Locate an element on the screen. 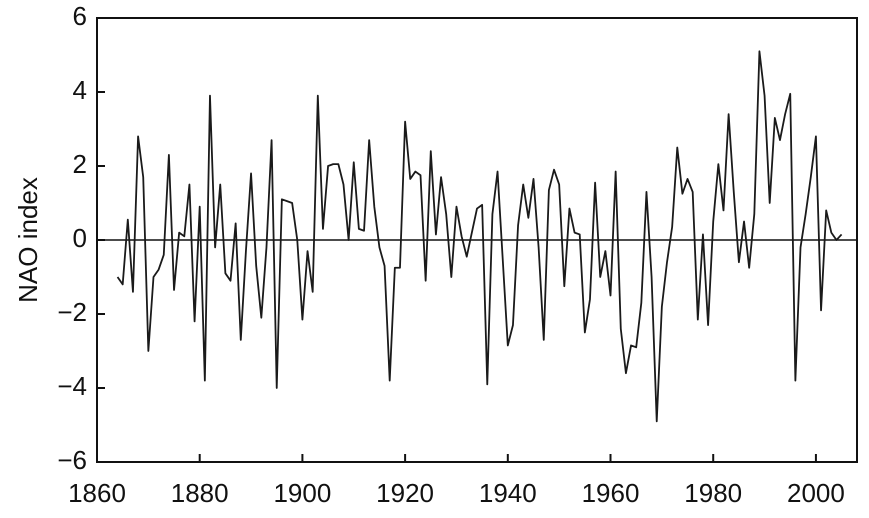 This screenshot has width=869, height=518. y-axis-label: NAO index is located at coordinates (28, 240).